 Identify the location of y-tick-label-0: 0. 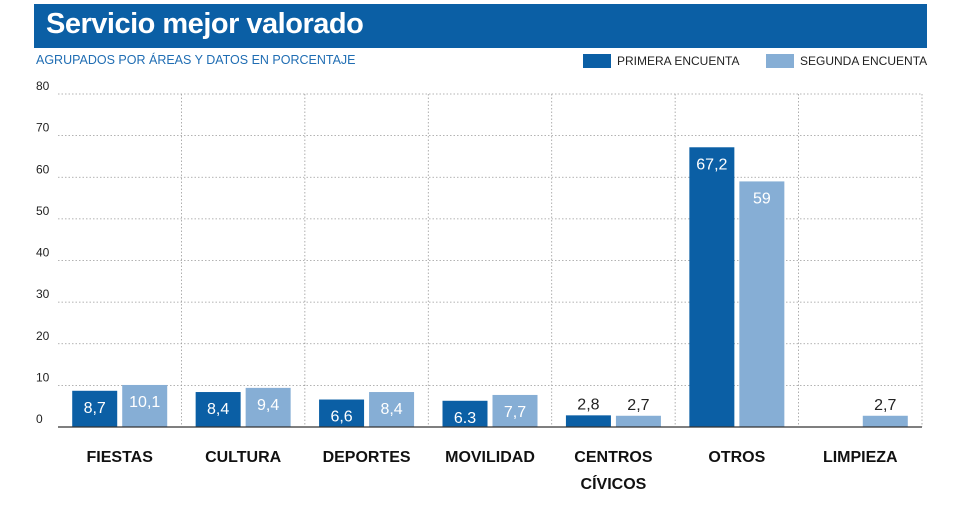
(39, 419).